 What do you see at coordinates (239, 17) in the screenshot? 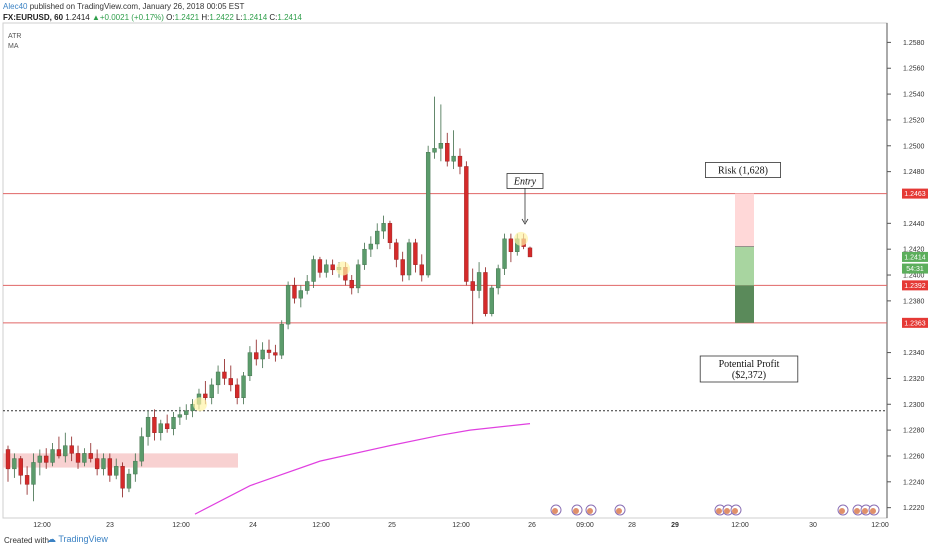
I see `low-label: L:` at bounding box center [239, 17].